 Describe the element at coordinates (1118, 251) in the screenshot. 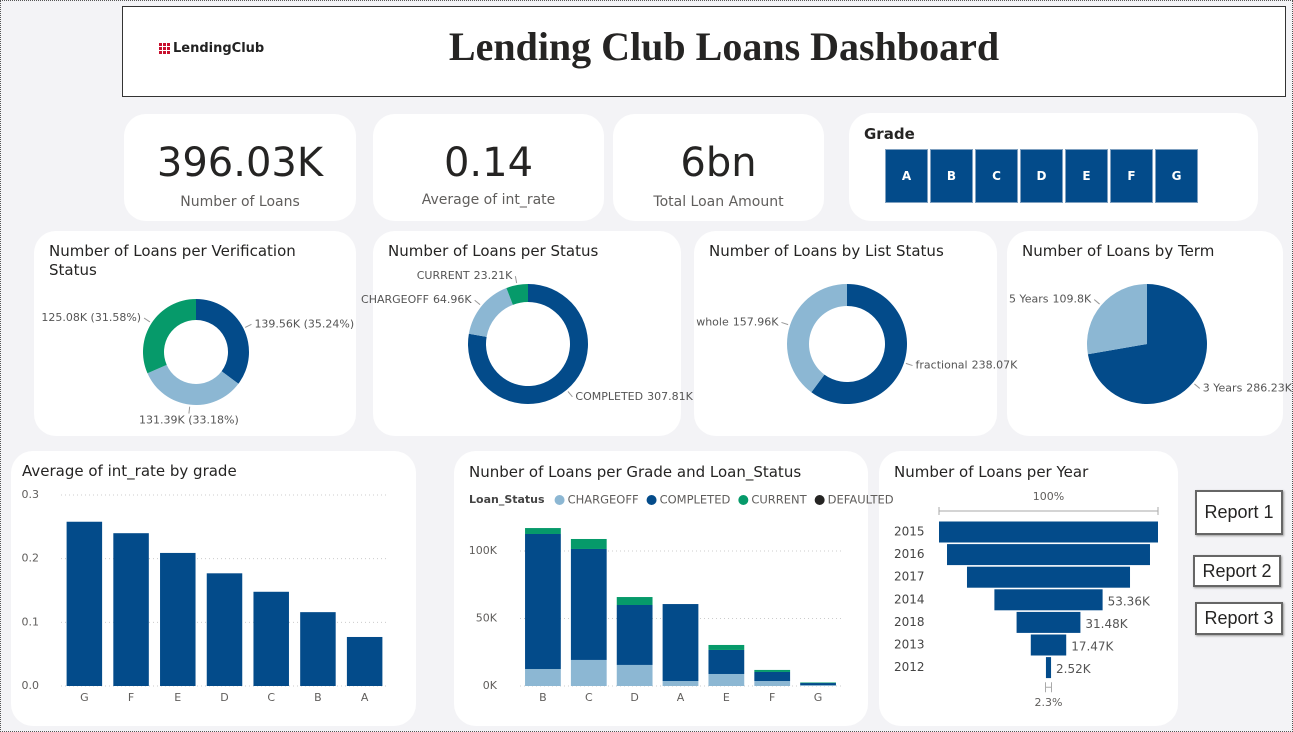

I see `chart-title: Number of Loans by Term` at that location.